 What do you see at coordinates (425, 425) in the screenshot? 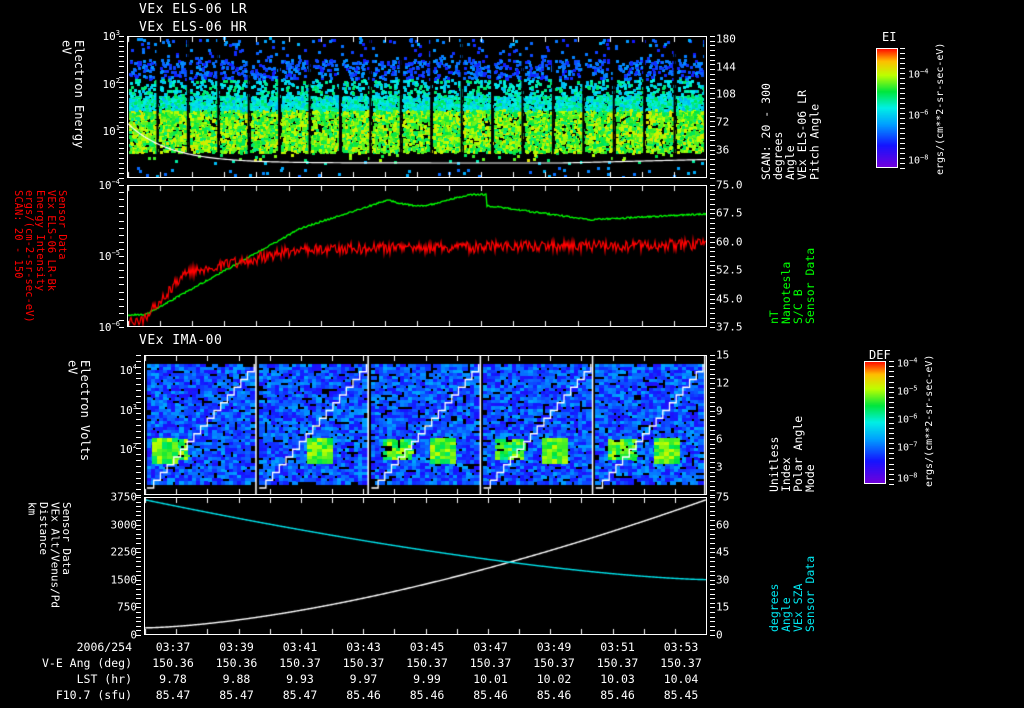
I see `panel3-plot-area` at bounding box center [425, 425].